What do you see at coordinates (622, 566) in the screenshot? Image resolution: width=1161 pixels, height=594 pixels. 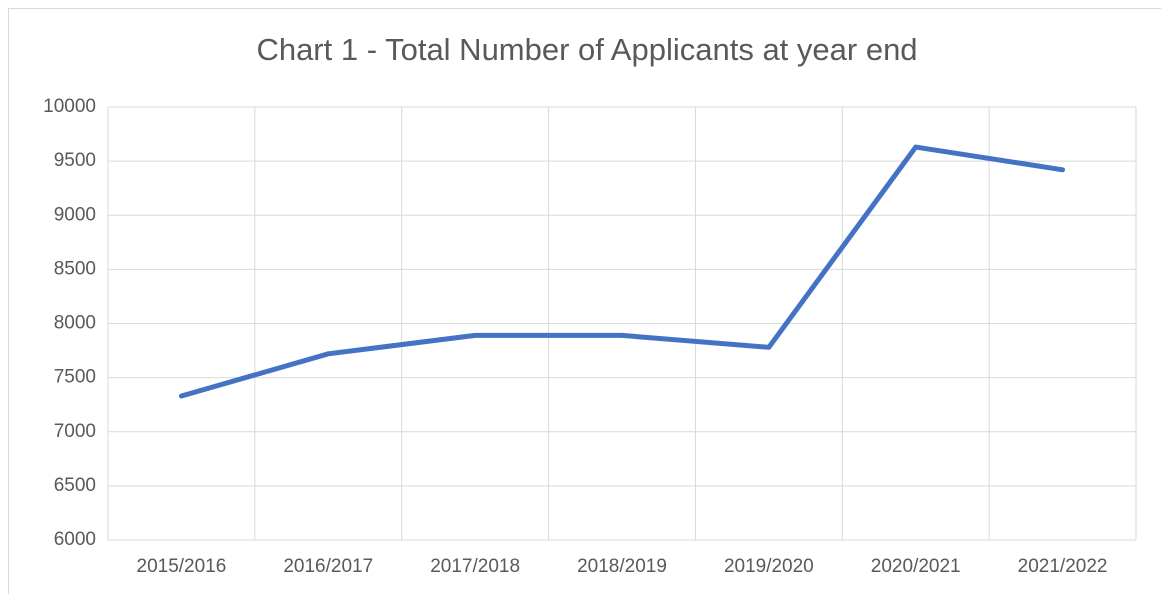 I see `x-tick-label: 2018/2019` at bounding box center [622, 566].